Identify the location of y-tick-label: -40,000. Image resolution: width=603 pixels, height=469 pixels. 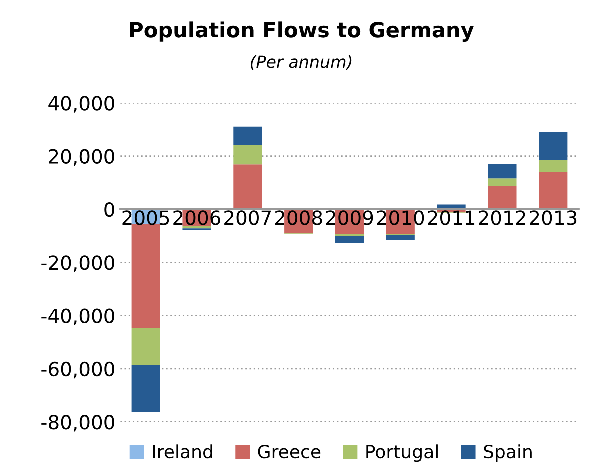
(78, 317).